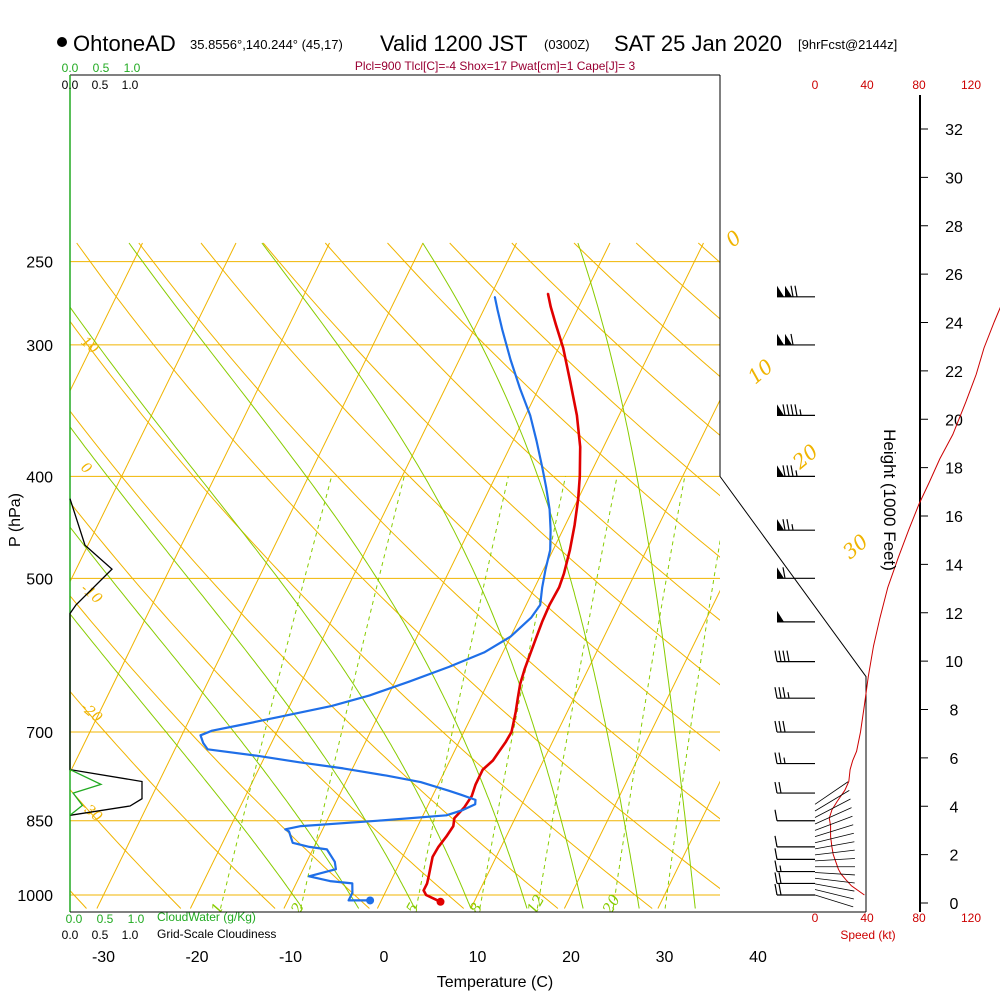 This screenshot has width=1000, height=1000. What do you see at coordinates (954, 227) in the screenshot?
I see `height-tick-label: 28` at bounding box center [954, 227].